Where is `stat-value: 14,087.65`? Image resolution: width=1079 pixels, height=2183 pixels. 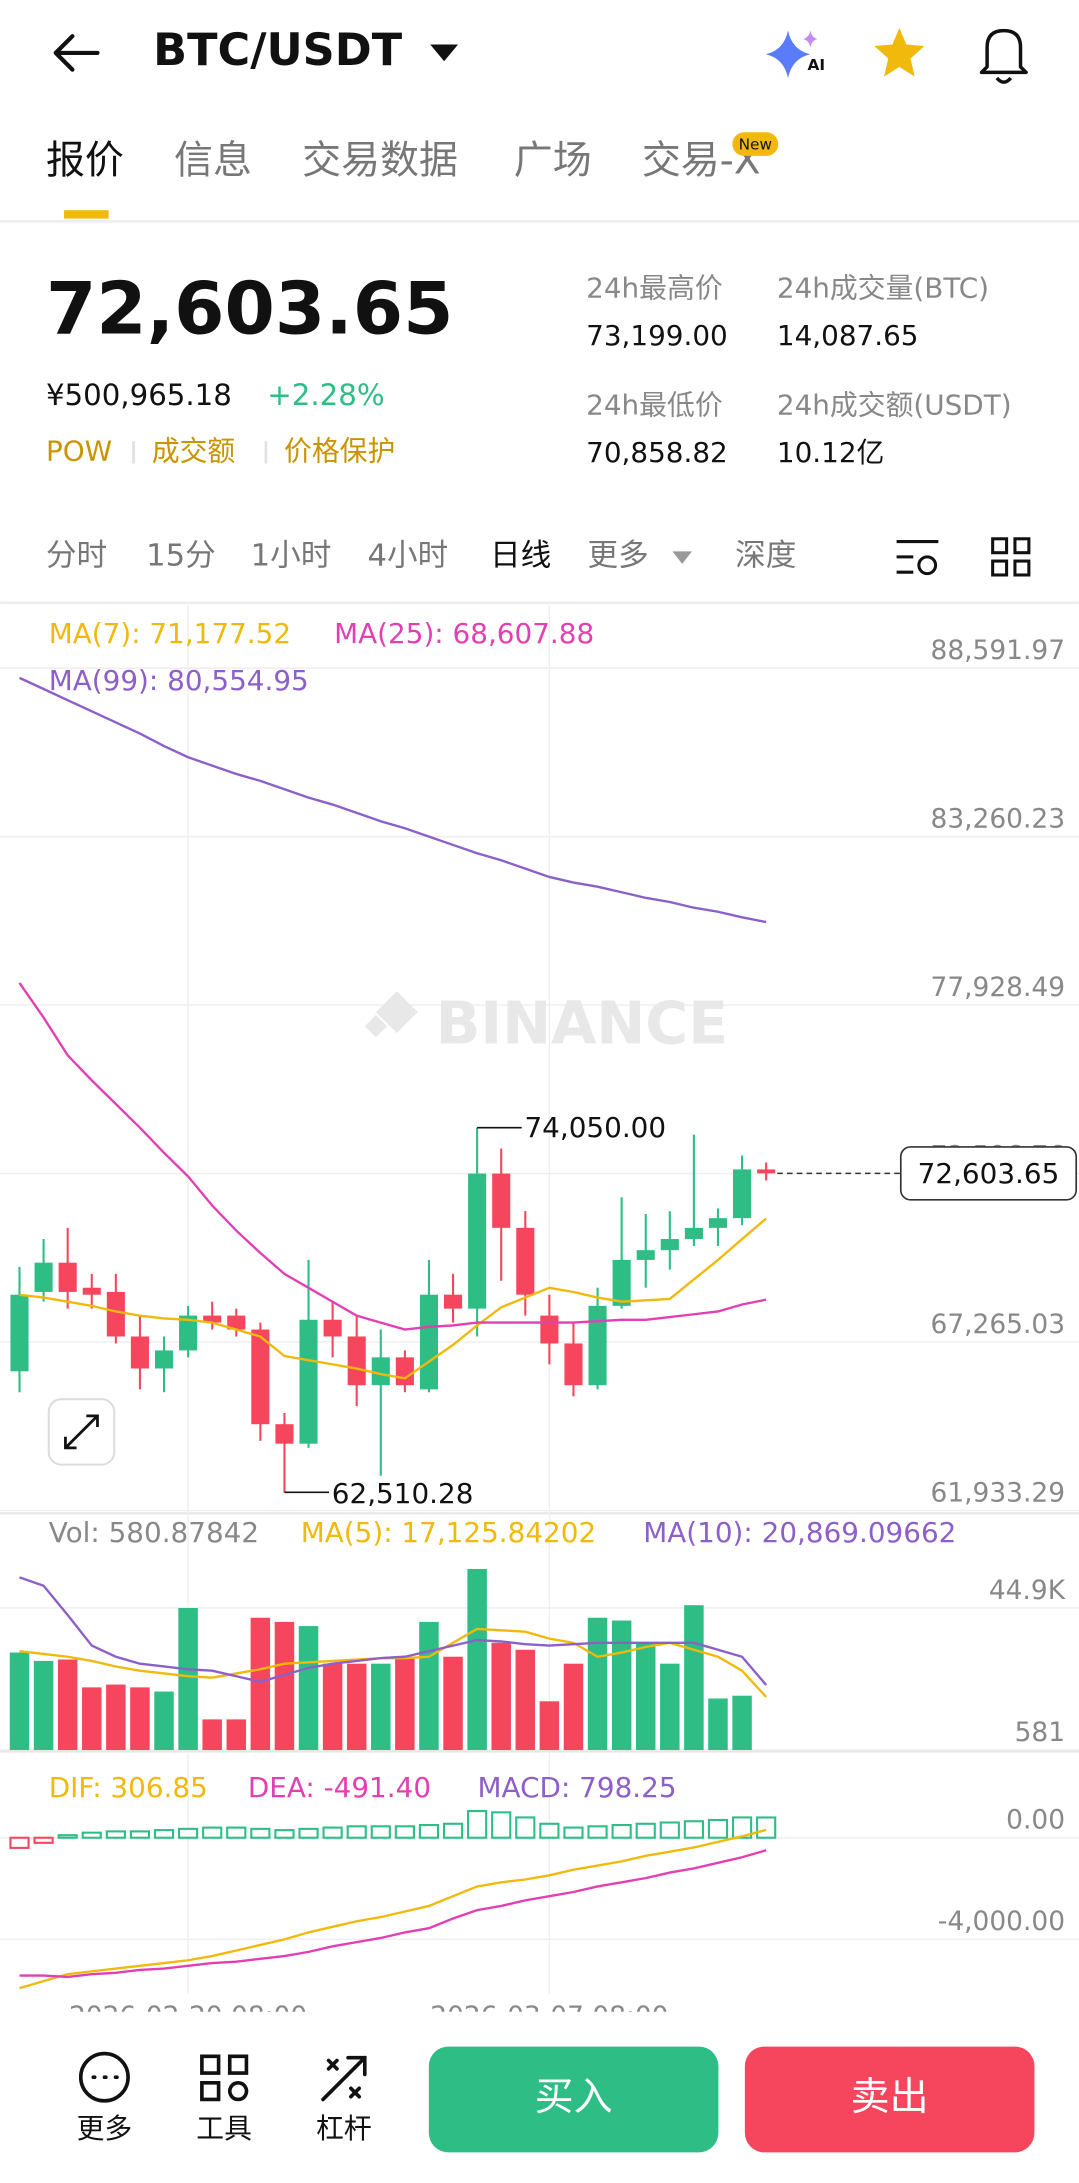 stat-value: 14,087.65 is located at coordinates (848, 335).